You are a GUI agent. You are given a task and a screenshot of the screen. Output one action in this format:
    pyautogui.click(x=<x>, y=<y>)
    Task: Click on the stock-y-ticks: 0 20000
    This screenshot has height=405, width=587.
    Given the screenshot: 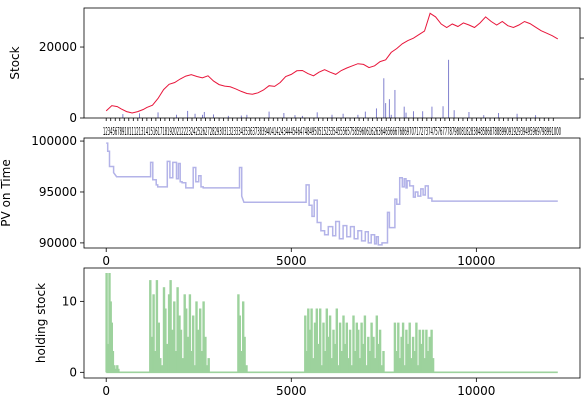 What is the action you would take?
    pyautogui.click(x=61, y=82)
    